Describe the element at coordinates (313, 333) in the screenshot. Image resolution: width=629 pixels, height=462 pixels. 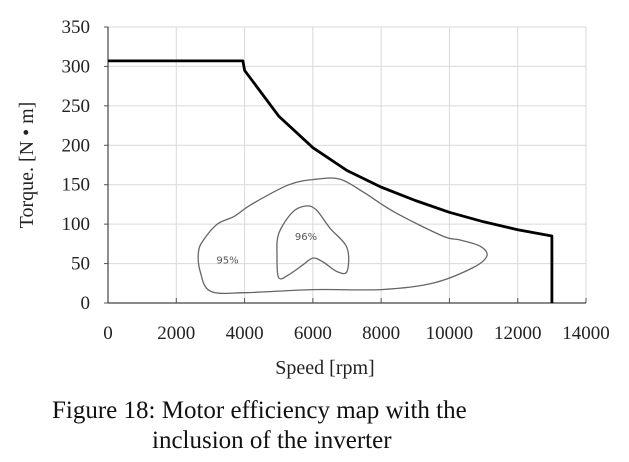
I see `x-tick-label: 6000` at that location.